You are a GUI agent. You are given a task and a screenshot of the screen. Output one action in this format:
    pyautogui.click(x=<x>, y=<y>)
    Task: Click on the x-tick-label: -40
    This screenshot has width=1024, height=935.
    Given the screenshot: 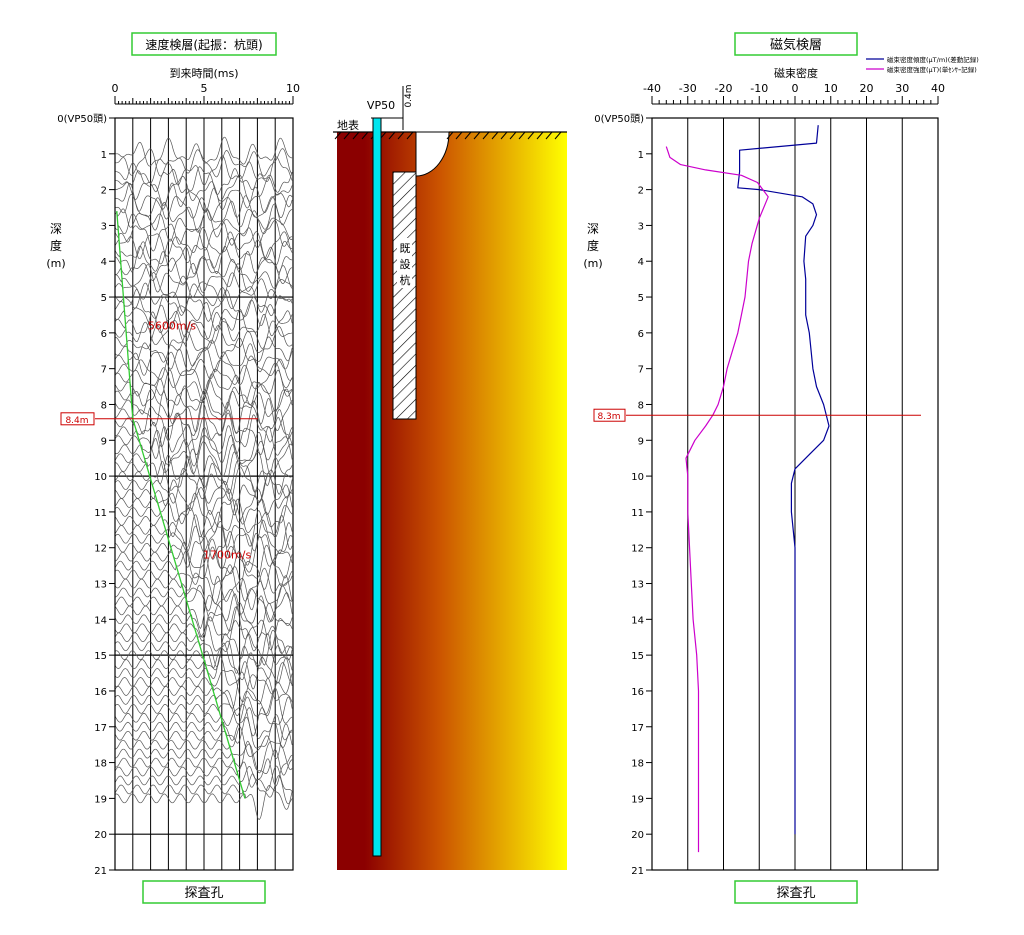 What is the action you would take?
    pyautogui.click(x=652, y=88)
    